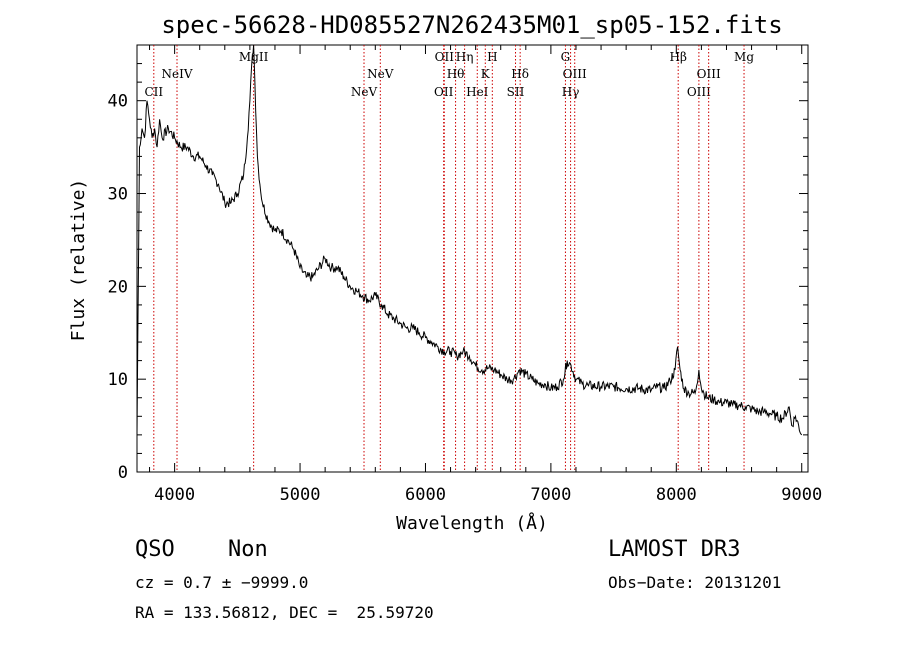 The height and width of the screenshot is (649, 900). What do you see at coordinates (486, 74) in the screenshot?
I see `line-marker-label: K` at bounding box center [486, 74].